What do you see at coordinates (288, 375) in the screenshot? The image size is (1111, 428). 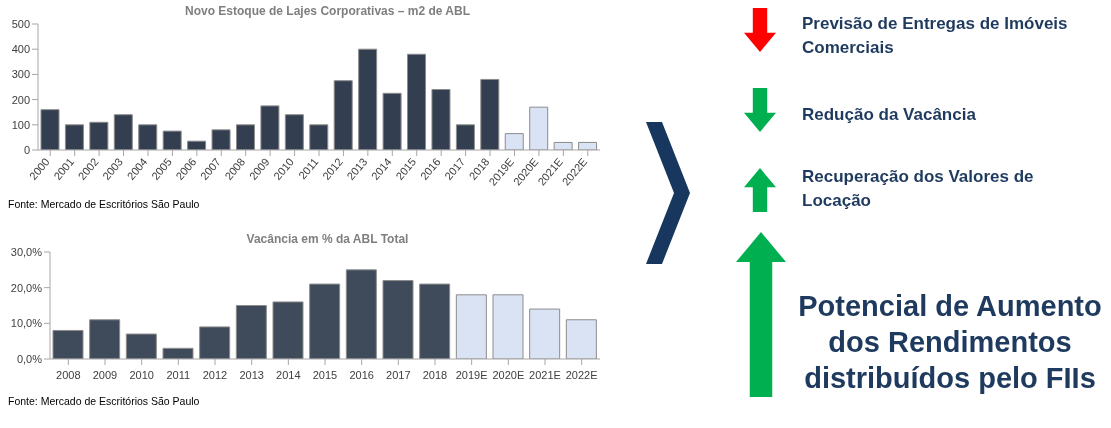 I see `x-tick-label: 2014` at bounding box center [288, 375].